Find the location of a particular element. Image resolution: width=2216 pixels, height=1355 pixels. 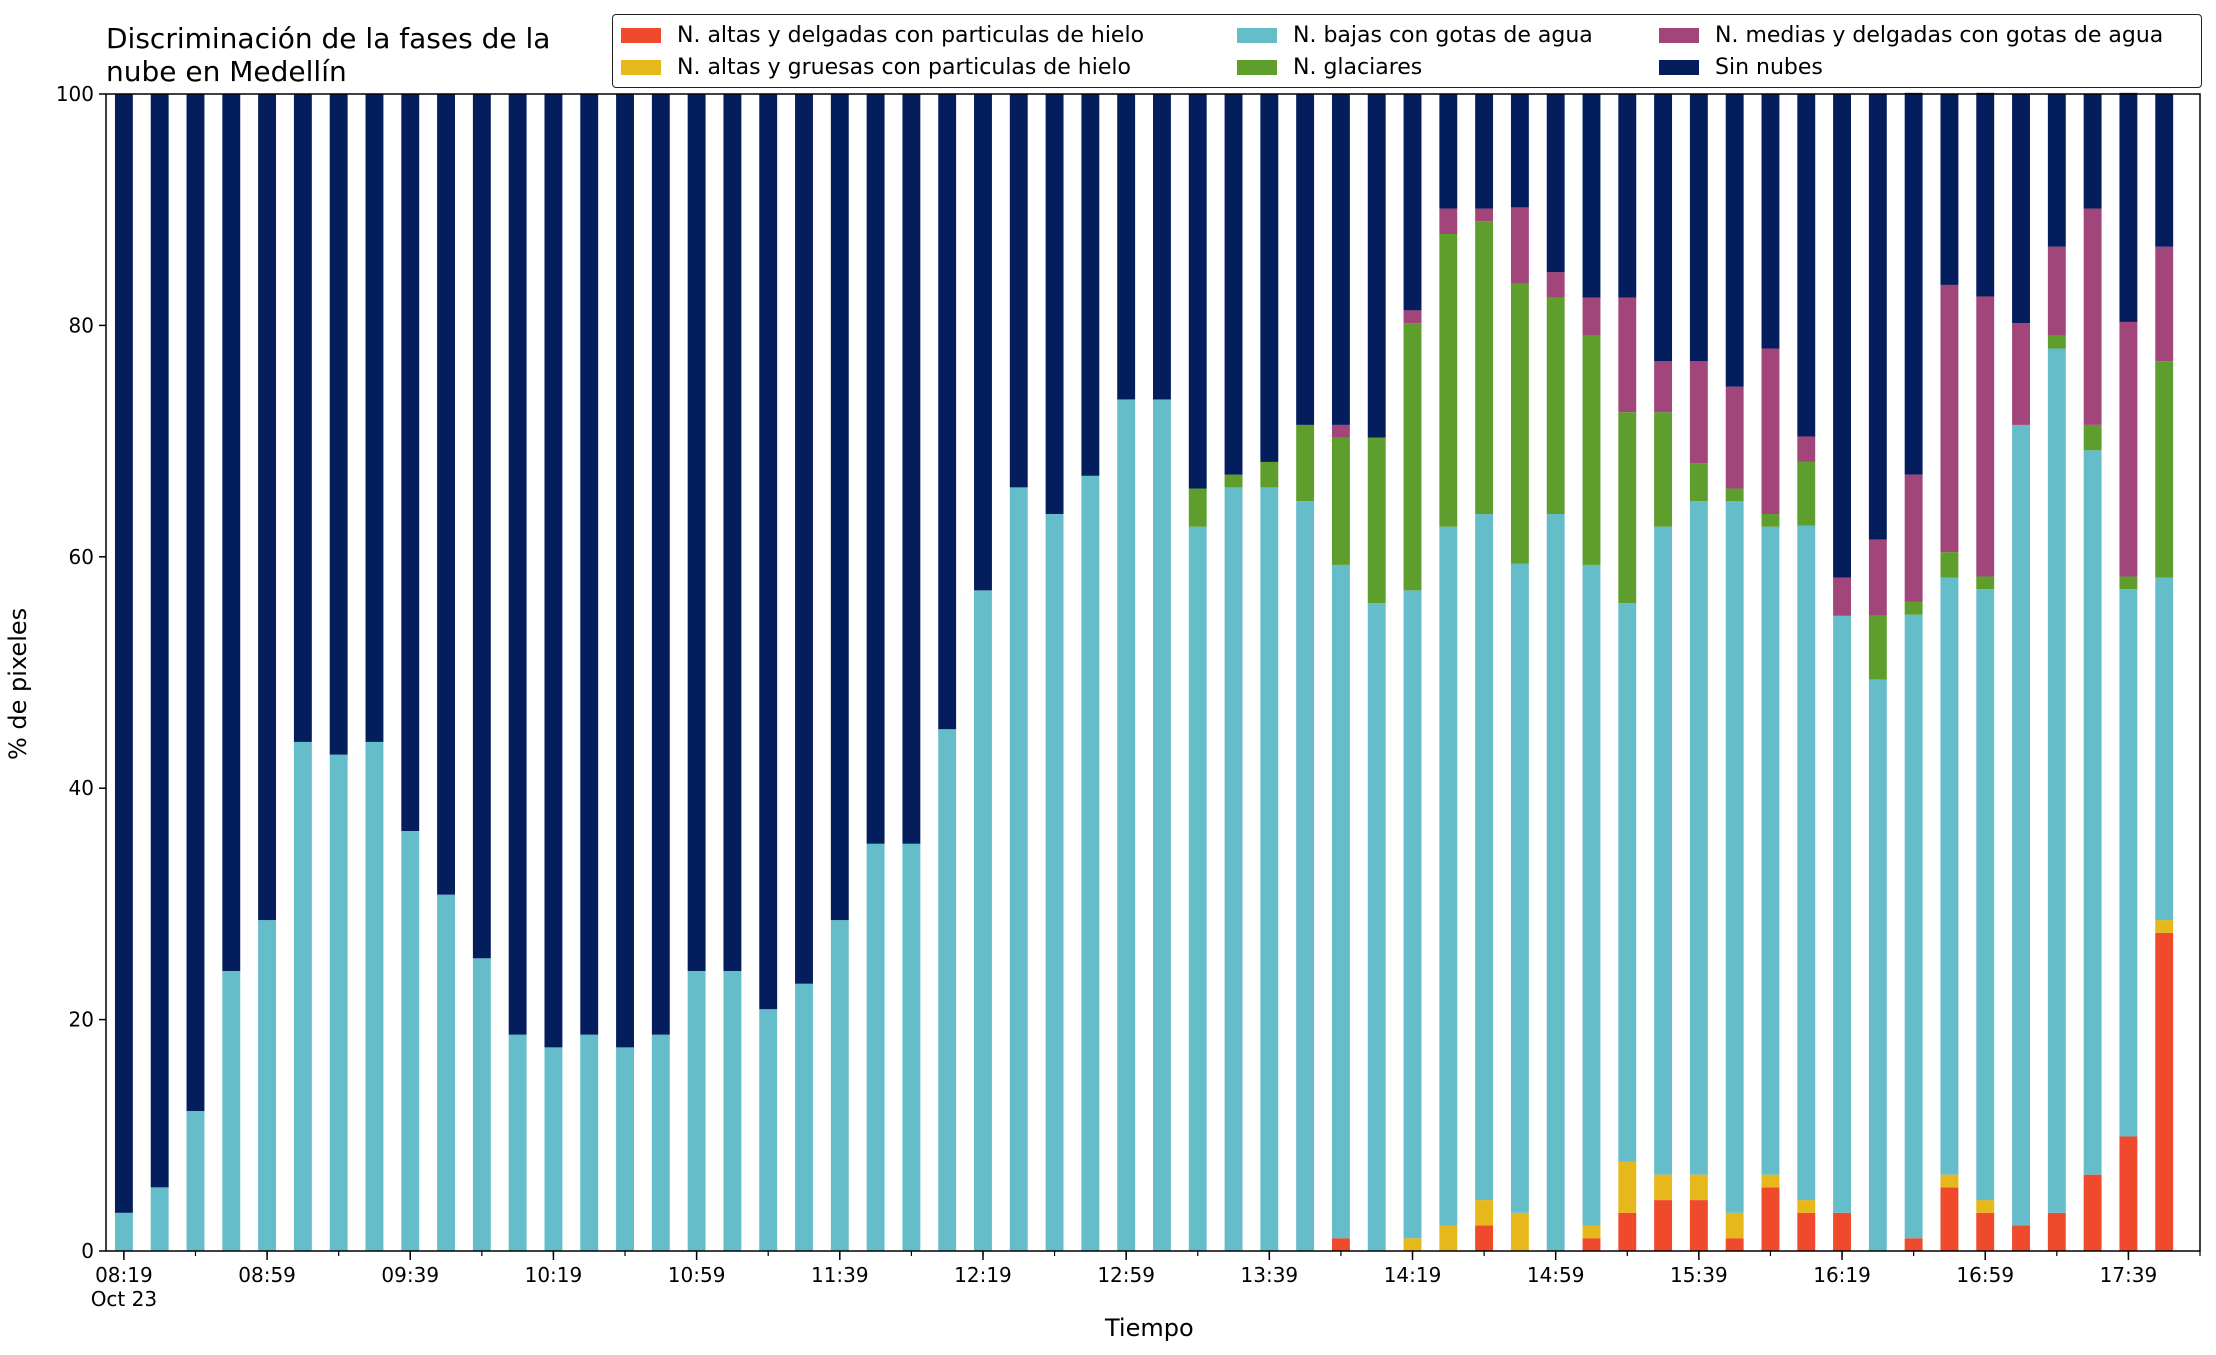

x-axis-label: Tiempo is located at coordinates (1149, 1328).